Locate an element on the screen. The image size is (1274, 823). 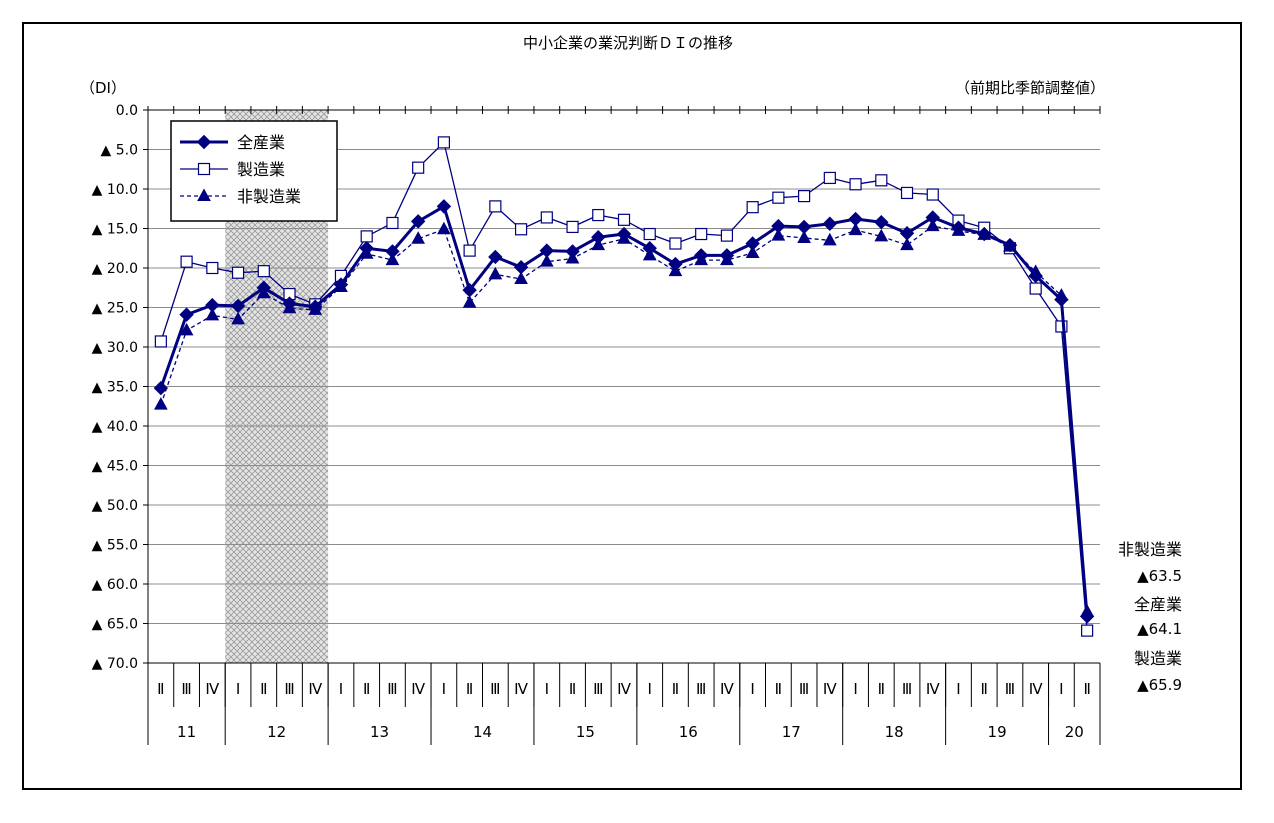
seasonal-note: （前期比季節調整値） is located at coordinates (1030, 88).